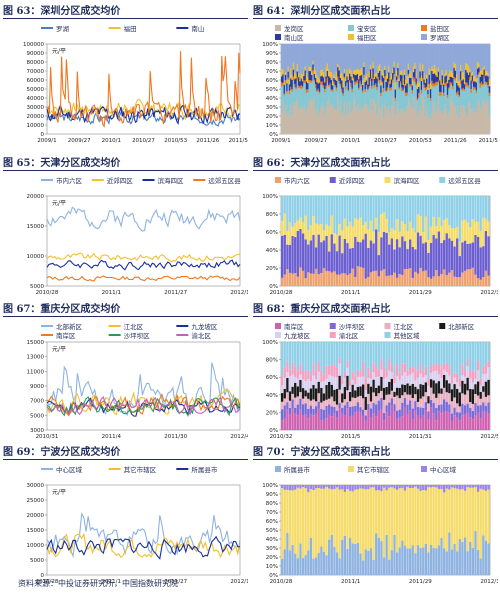 This screenshot has width=500, height=597. I want to click on legend-label: 滨海四区, so click(171, 180).